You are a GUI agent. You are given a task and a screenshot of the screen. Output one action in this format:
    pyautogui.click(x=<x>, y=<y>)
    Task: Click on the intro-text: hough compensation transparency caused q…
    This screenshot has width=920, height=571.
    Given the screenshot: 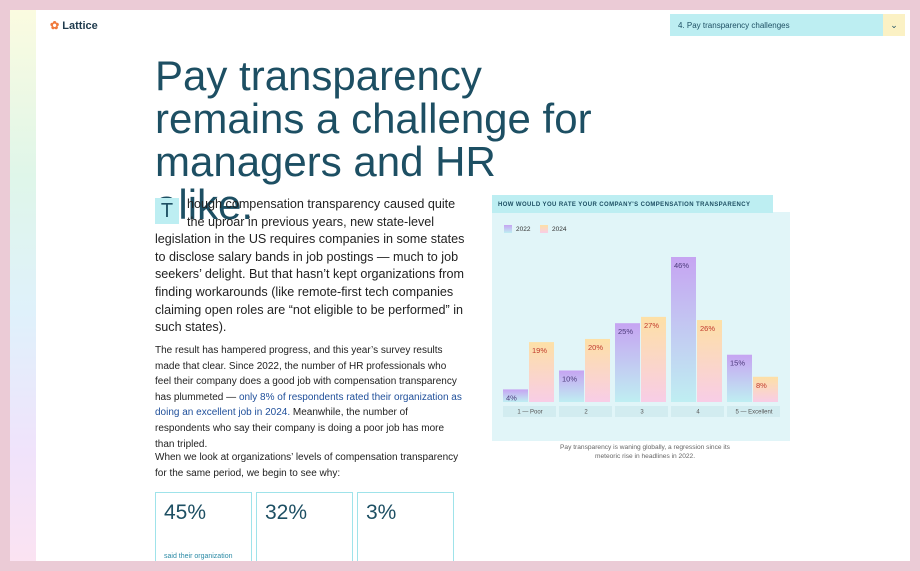 What is the action you would take?
    pyautogui.click(x=310, y=266)
    